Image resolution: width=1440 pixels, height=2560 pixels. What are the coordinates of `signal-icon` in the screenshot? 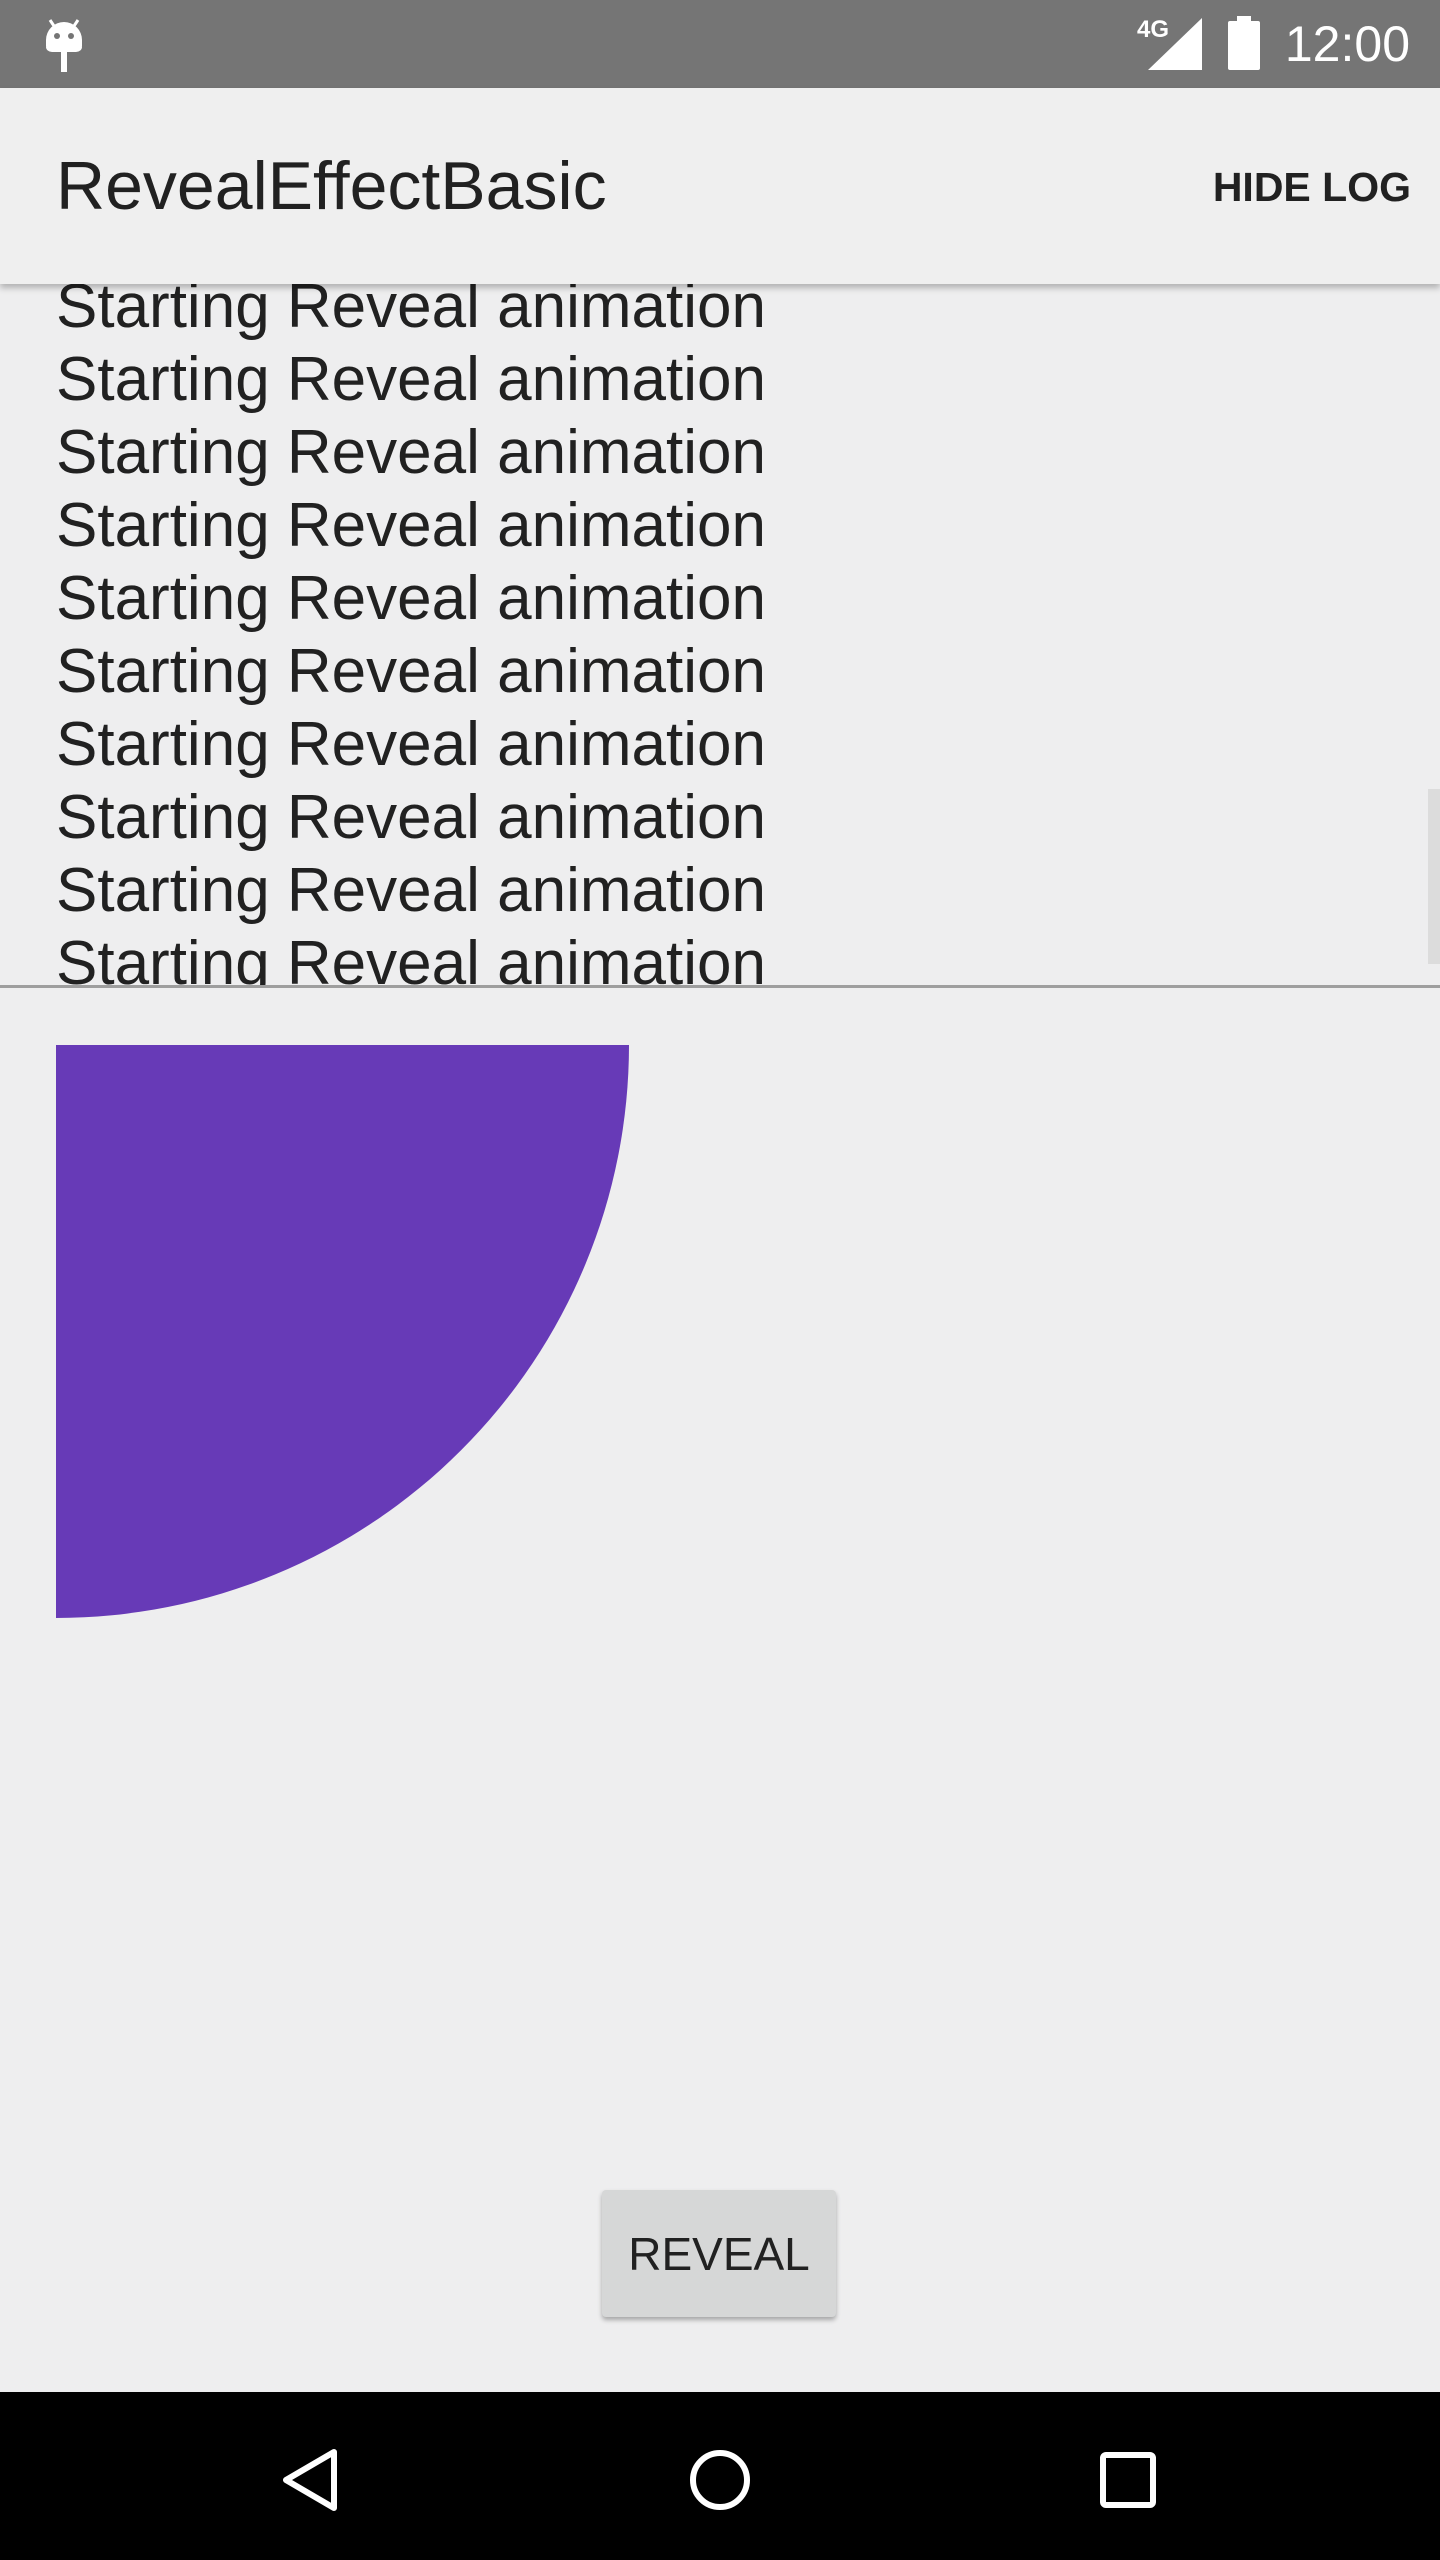 It's located at (1175, 44).